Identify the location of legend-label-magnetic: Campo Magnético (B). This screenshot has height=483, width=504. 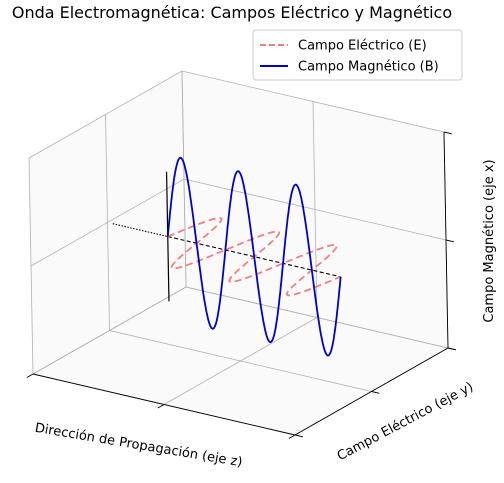
(368, 67).